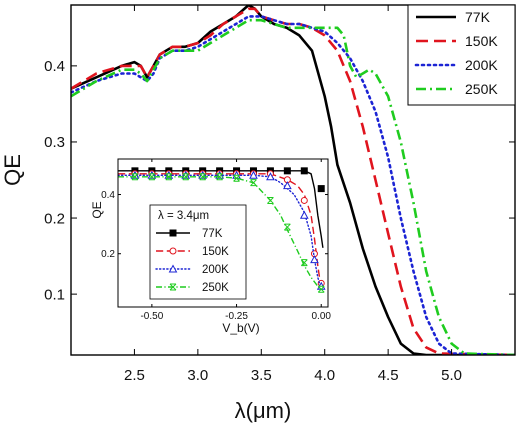 The width and height of the screenshot is (520, 428). What do you see at coordinates (321, 316) in the screenshot?
I see `inset-x-tick-label: 0.00` at bounding box center [321, 316].